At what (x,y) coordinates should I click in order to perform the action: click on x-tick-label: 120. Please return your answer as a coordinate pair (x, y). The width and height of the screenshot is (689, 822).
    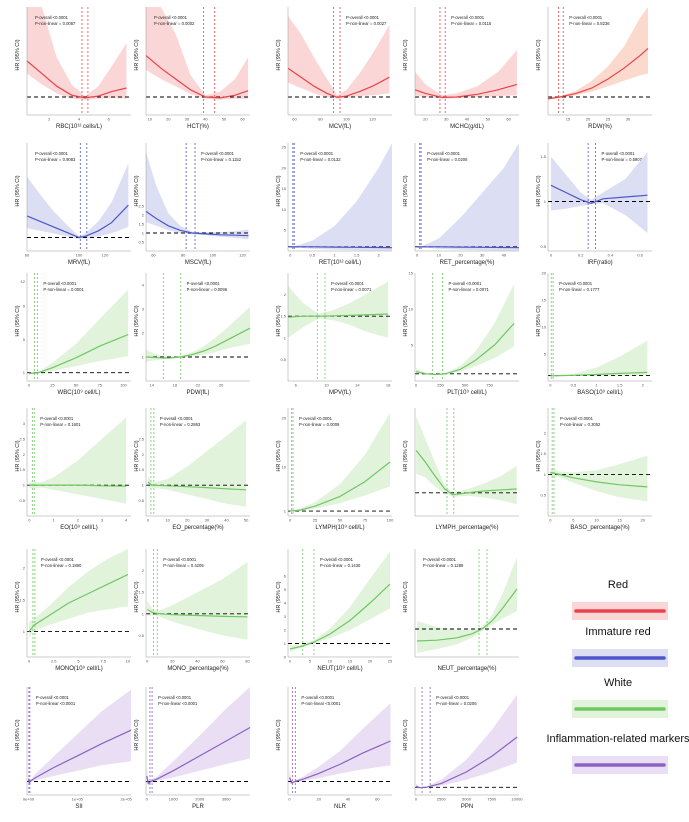
    Looking at the image, I should click on (105, 255).